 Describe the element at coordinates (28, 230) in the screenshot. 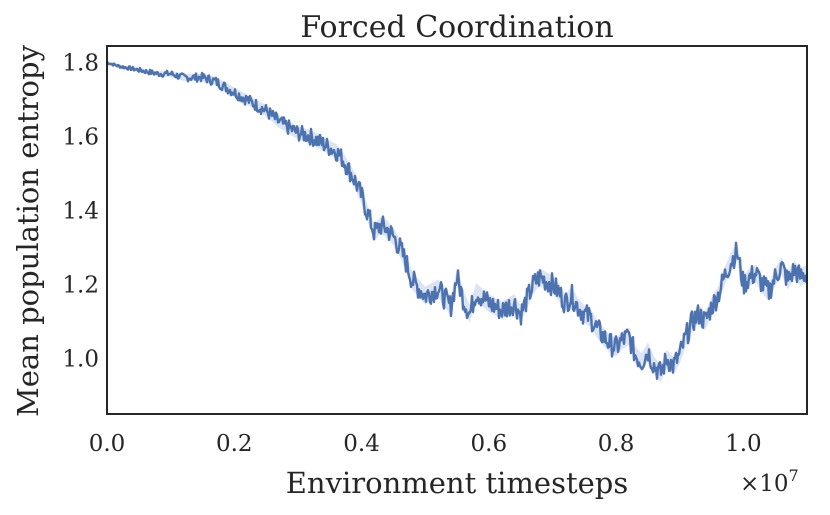

I see `y-axis-label: Mean population entropy` at that location.